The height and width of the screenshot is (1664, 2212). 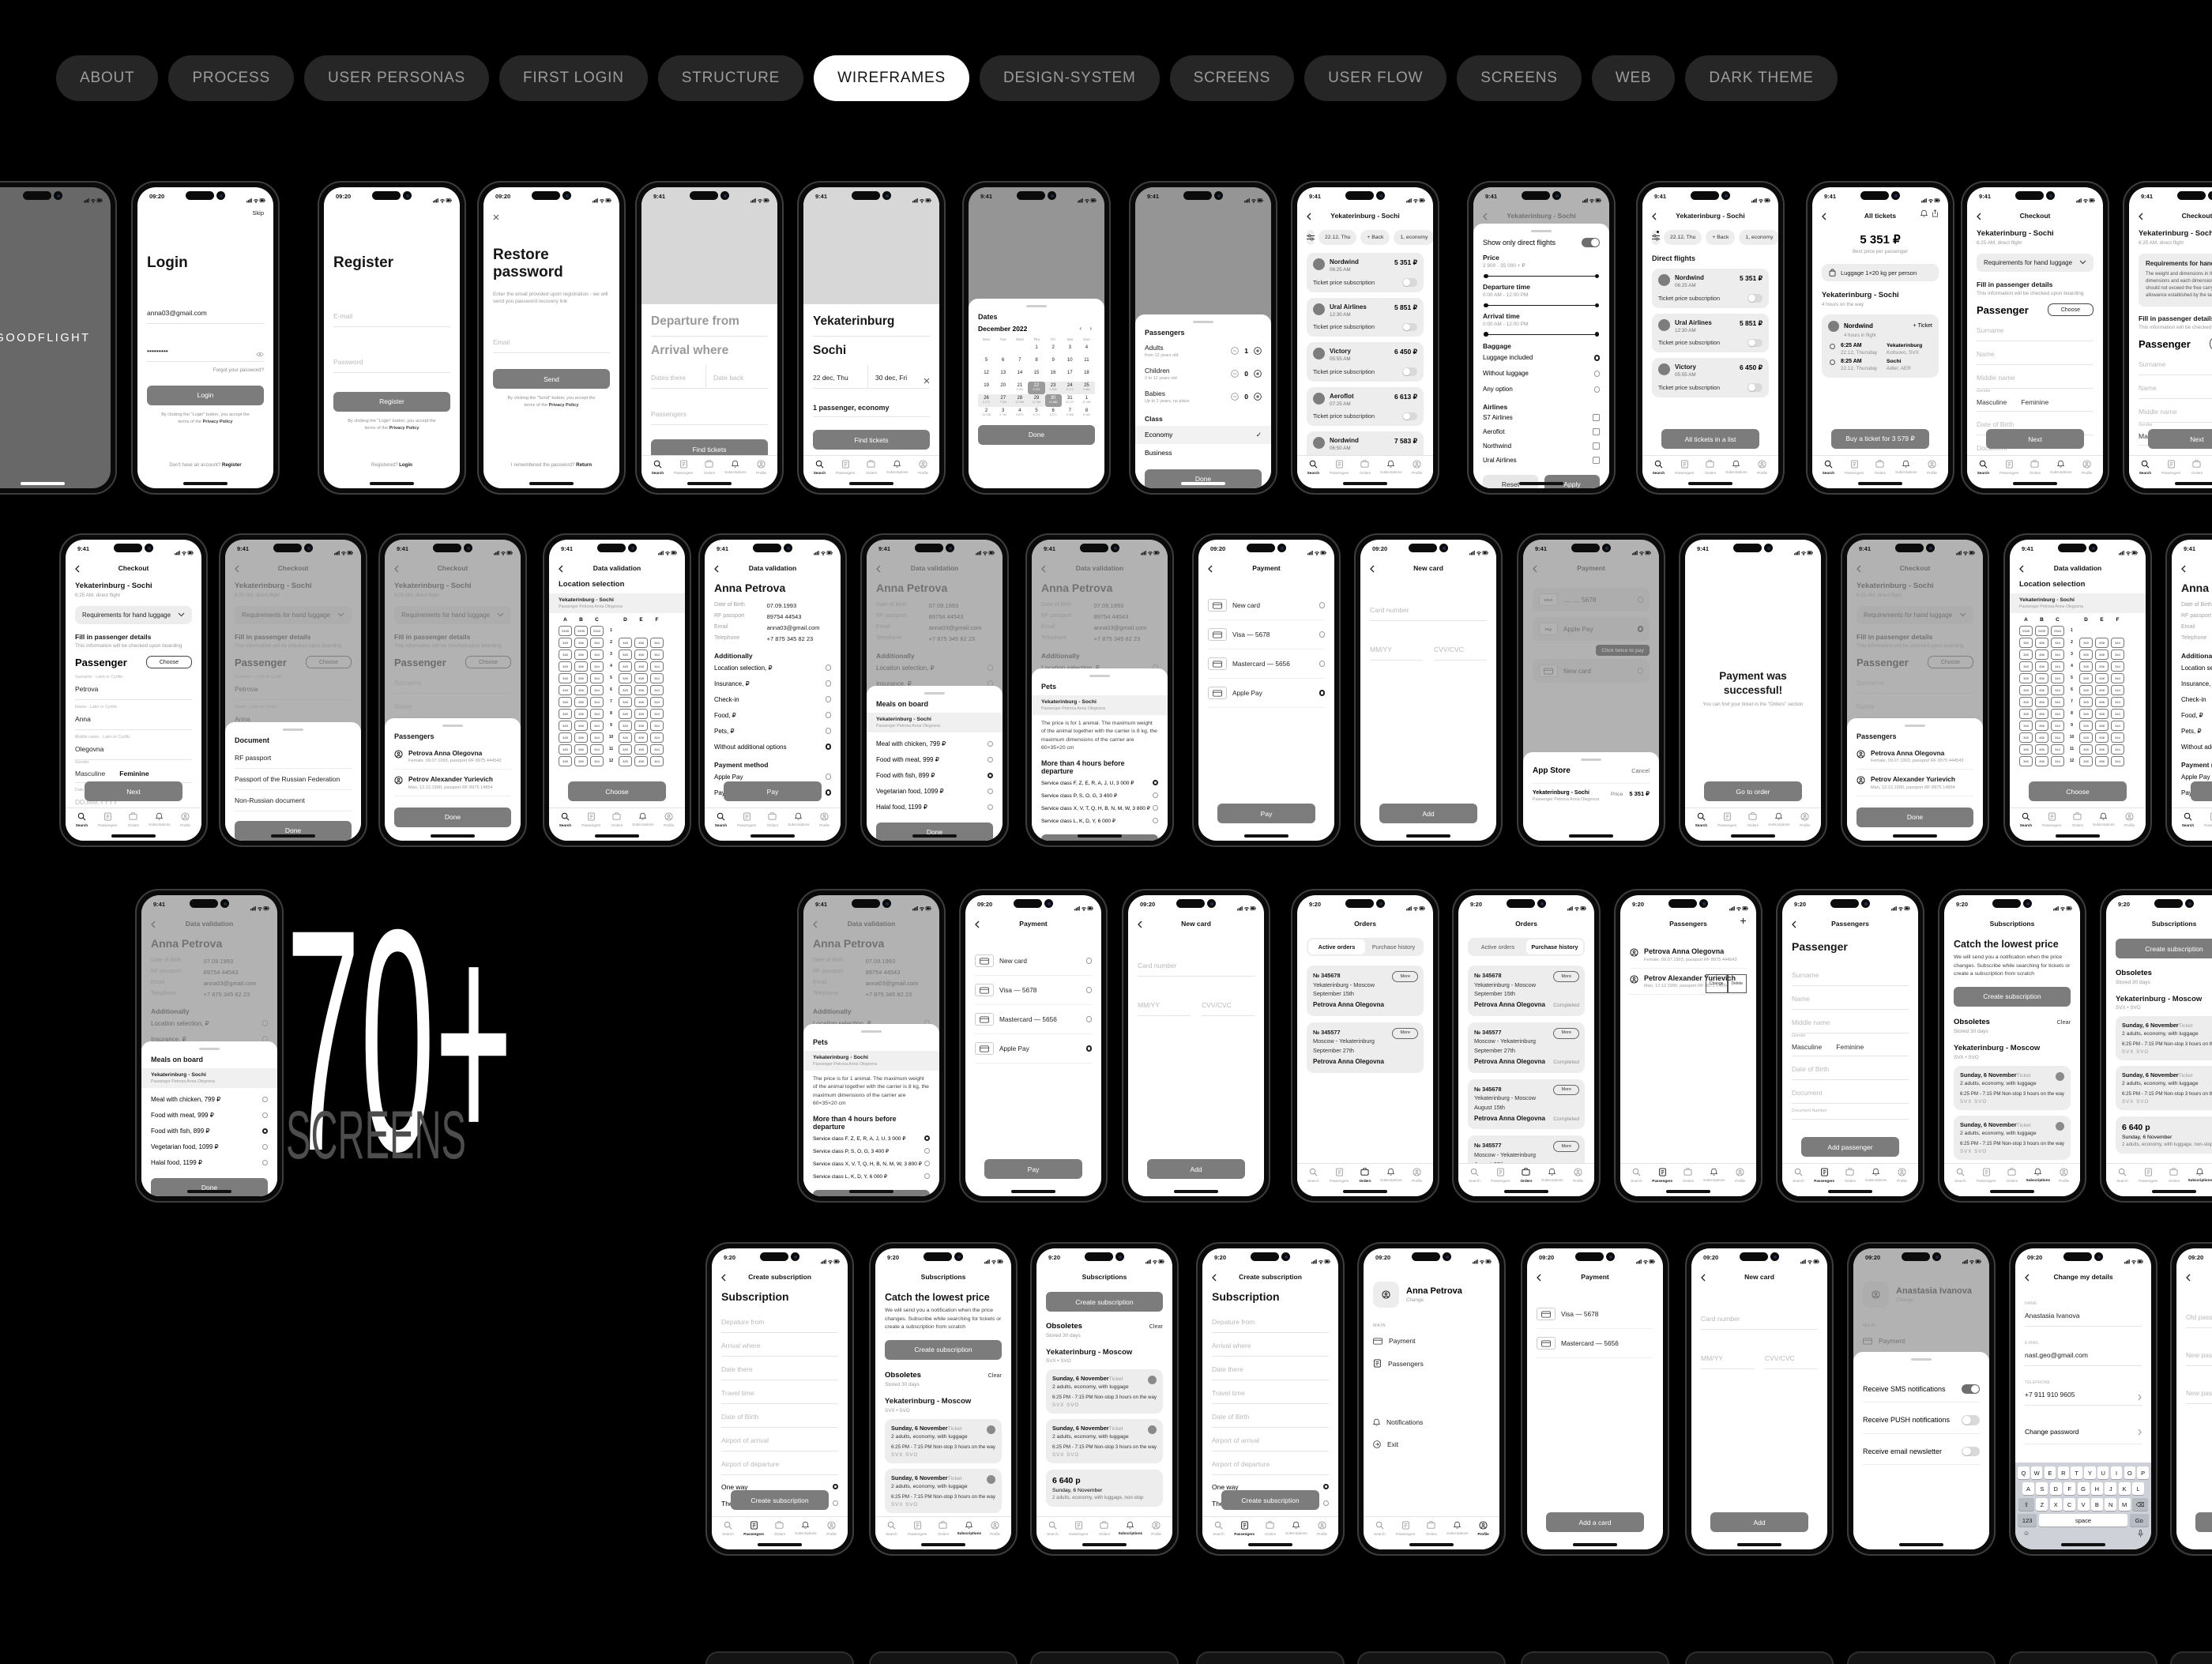 What do you see at coordinates (2197, 747) in the screenshot?
I see `radio-row: Without additional options` at bounding box center [2197, 747].